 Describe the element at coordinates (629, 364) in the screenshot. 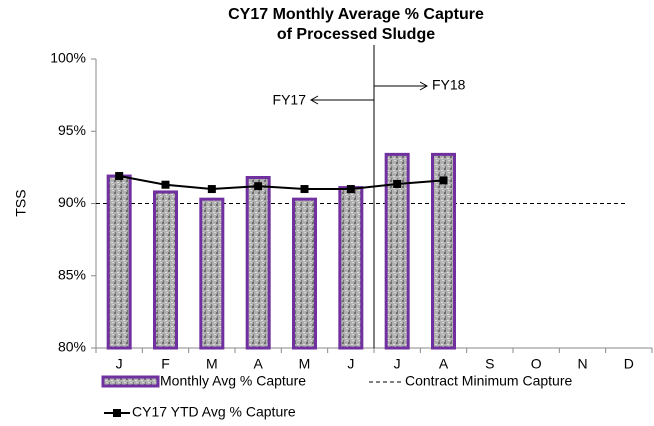

I see `x-tick-label: D` at that location.